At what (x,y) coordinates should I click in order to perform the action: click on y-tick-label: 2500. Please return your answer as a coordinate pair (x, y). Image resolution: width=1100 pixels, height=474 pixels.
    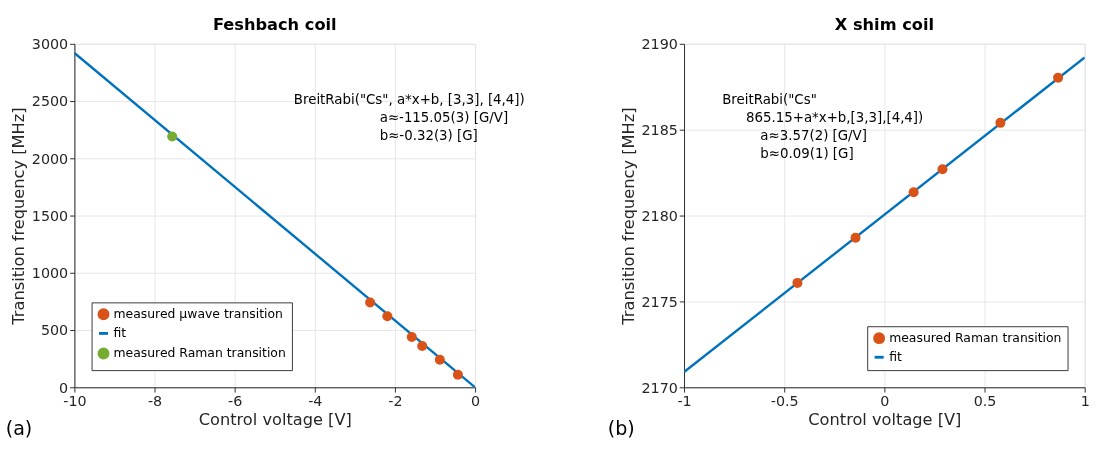
    Looking at the image, I should click on (50, 101).